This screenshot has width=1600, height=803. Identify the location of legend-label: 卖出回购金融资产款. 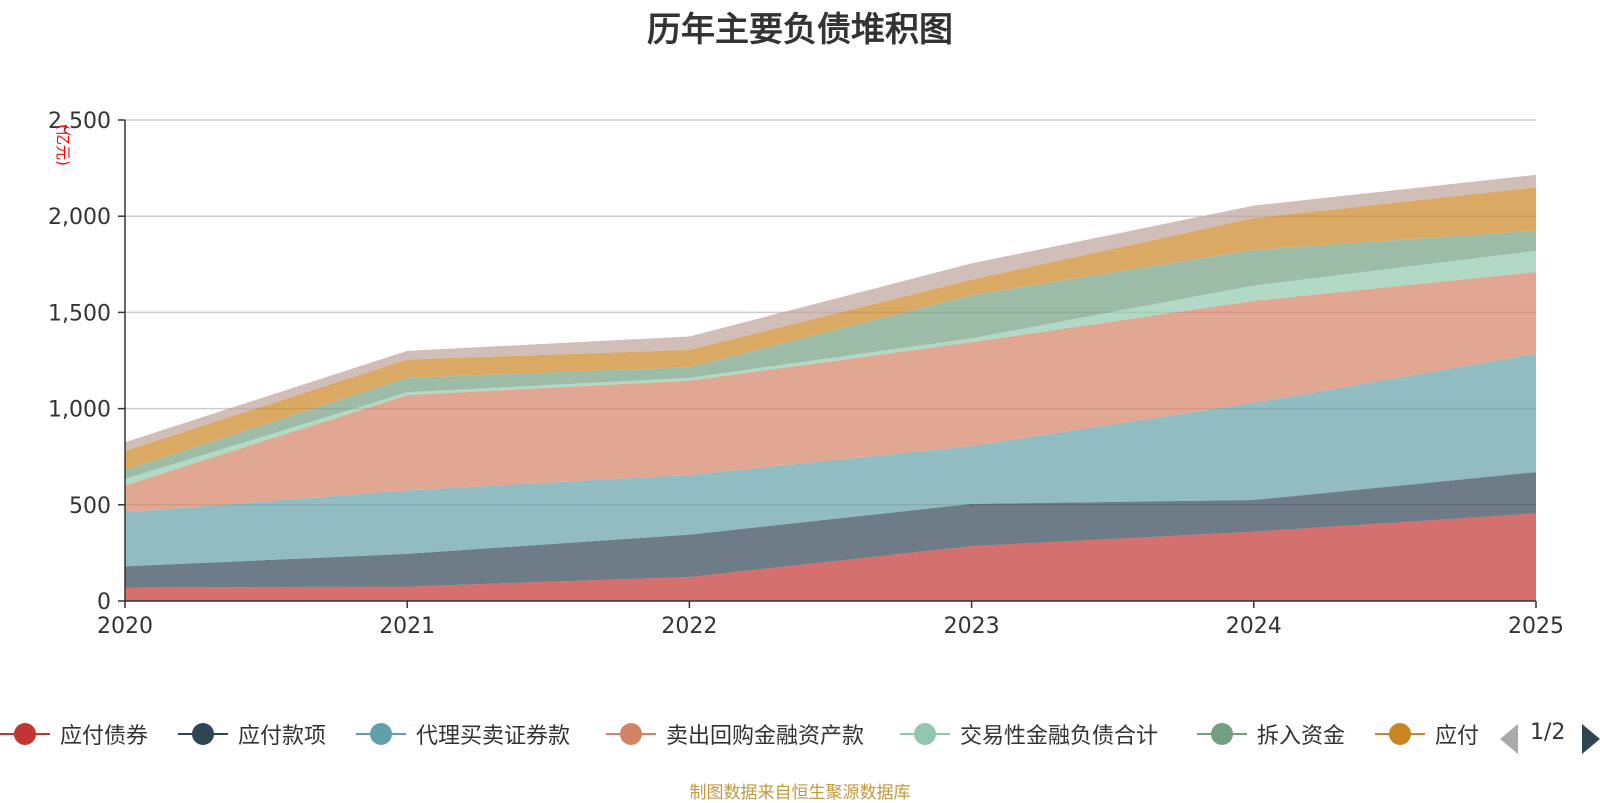
(765, 736).